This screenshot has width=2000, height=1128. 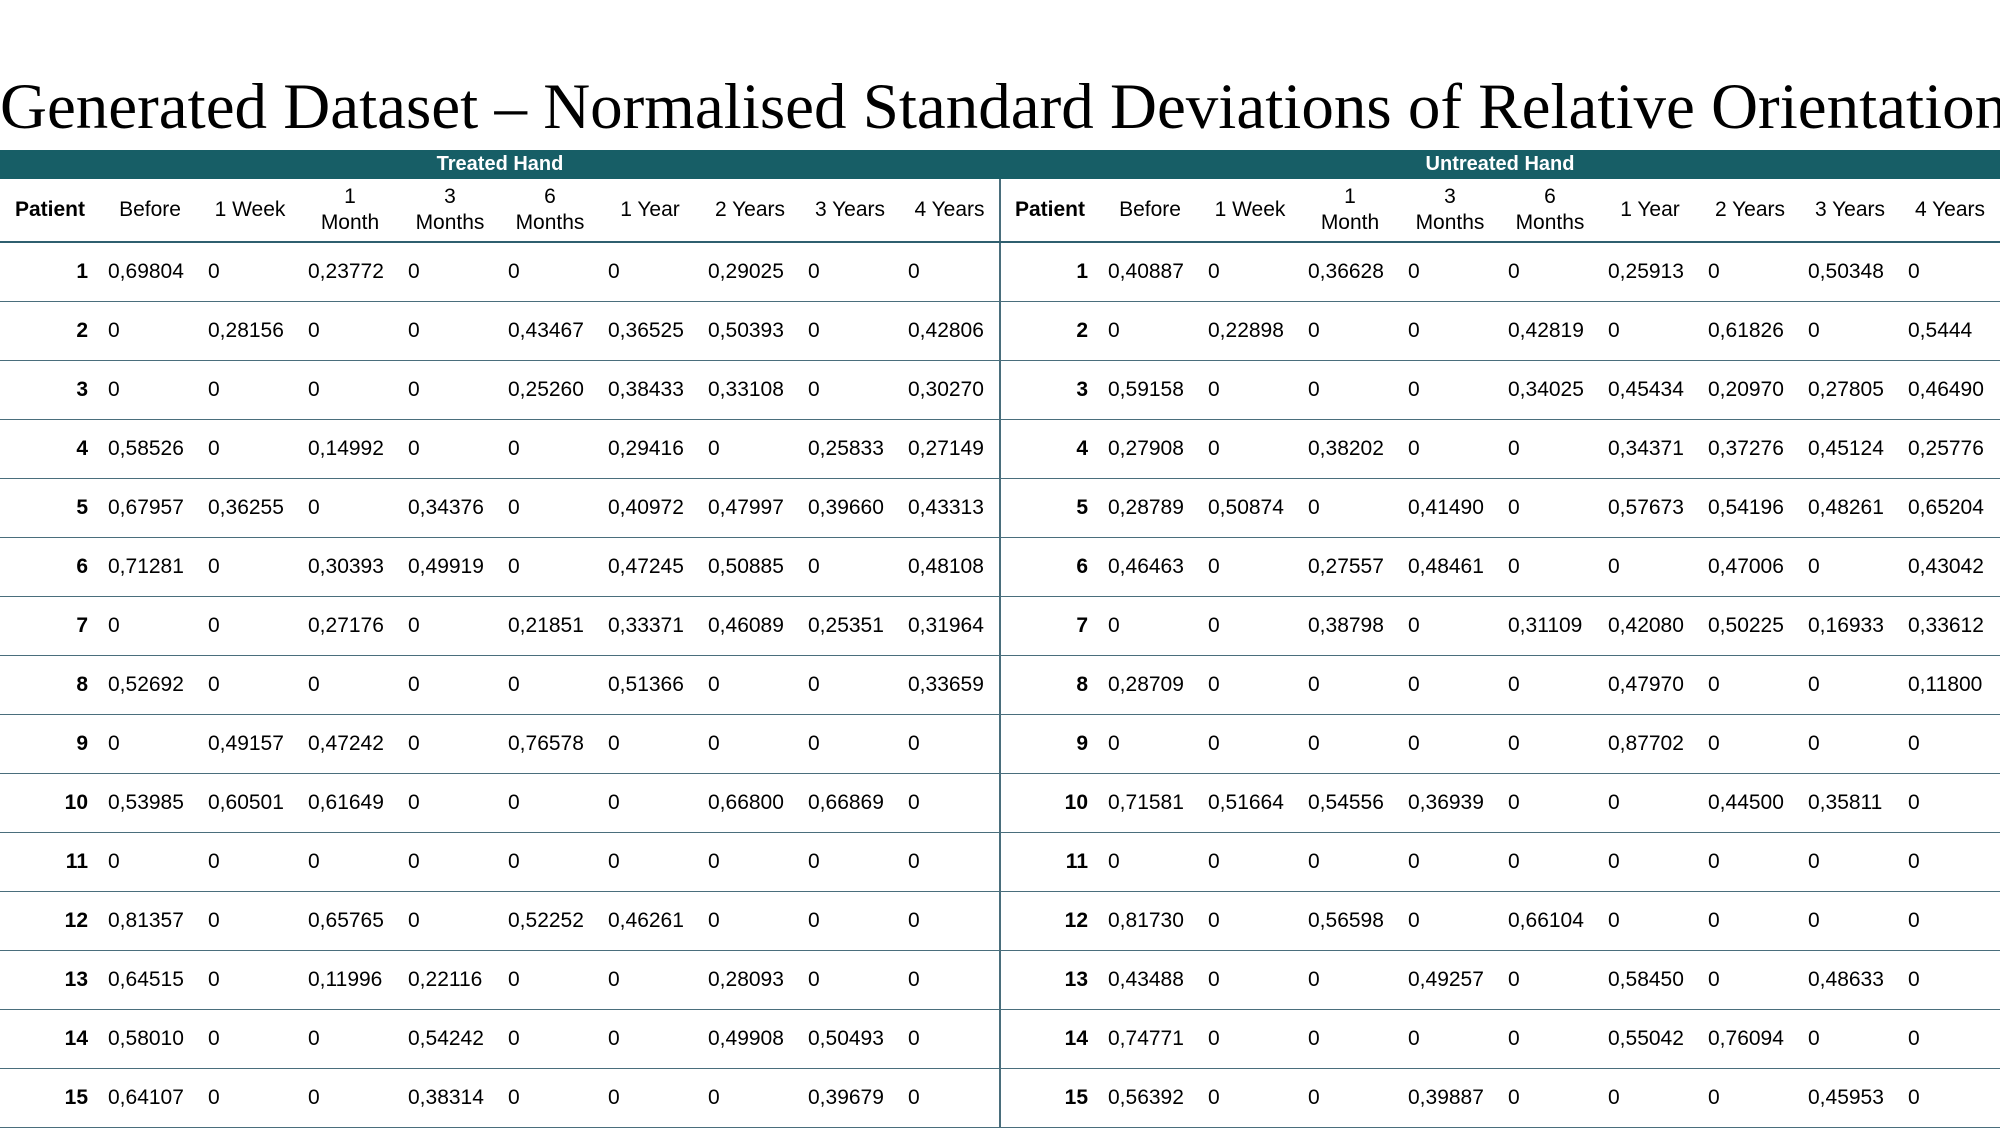 I want to click on value-cell: 0,49157, so click(x=250, y=744).